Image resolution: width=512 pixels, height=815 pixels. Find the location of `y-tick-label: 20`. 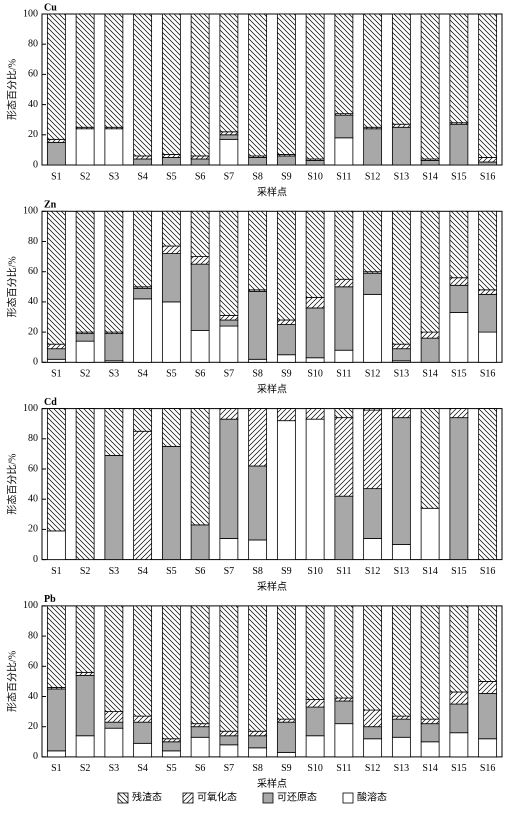

y-tick-label: 20 is located at coordinates (33, 529).